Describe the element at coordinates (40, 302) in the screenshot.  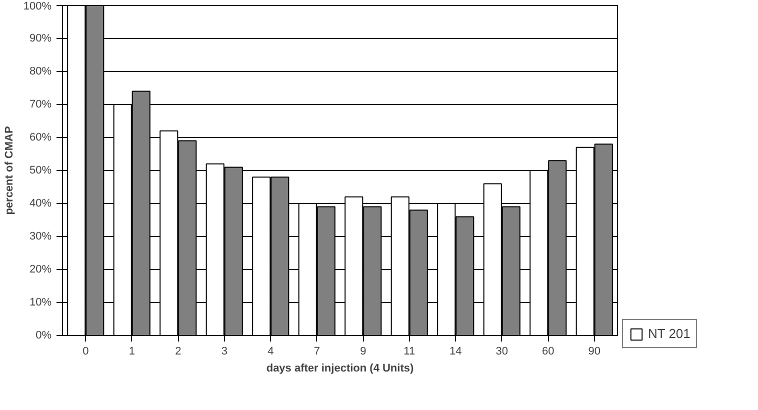
I see `y-tick-label: 10%` at that location.